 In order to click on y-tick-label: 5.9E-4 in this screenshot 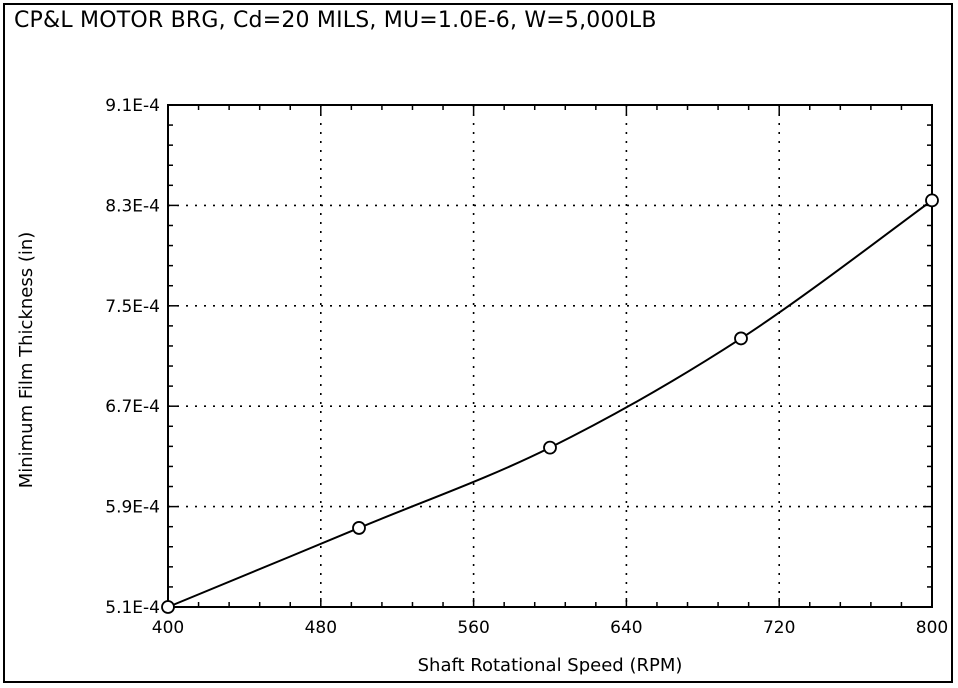, I will do `click(132, 508)`.